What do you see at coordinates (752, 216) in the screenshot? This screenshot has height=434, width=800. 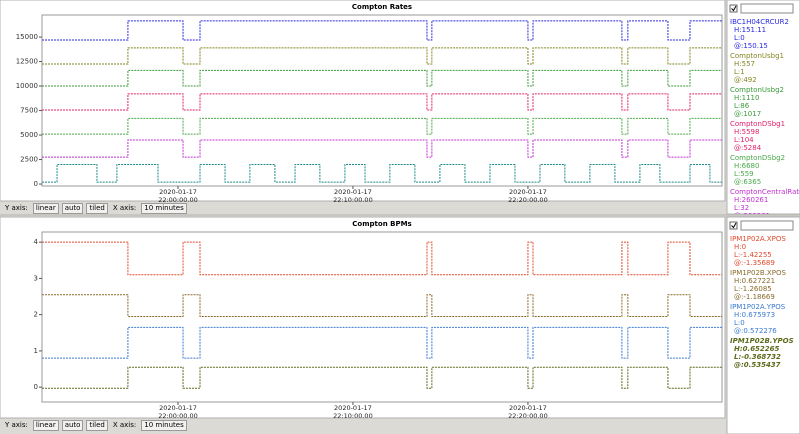 I see `legend-stat: @:260261` at bounding box center [752, 216].